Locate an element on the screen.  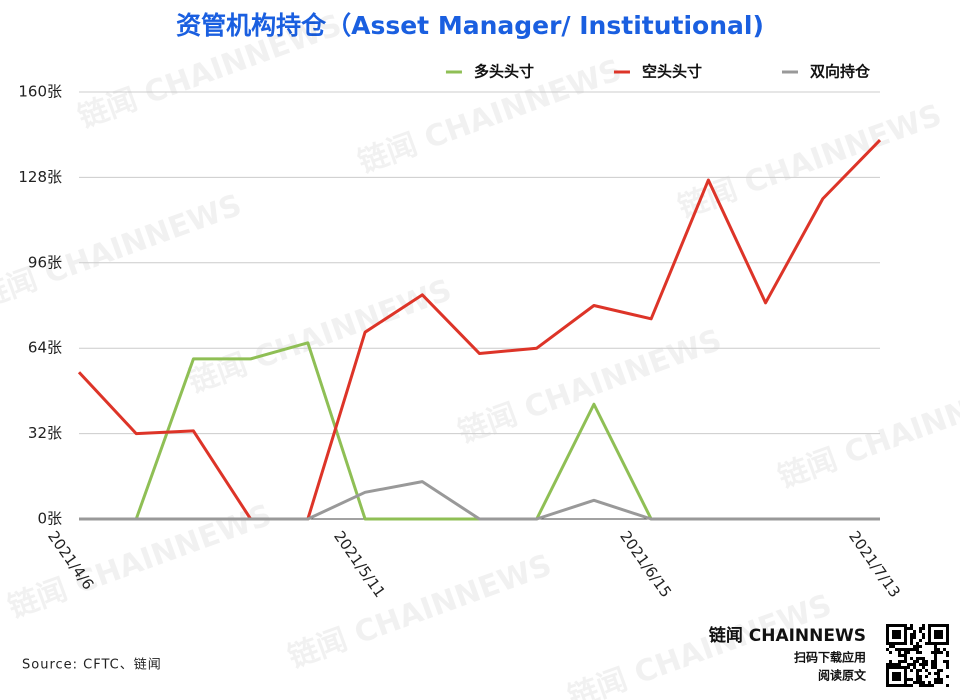
x-tick-label: 2021/7/13 is located at coordinates (874, 564).